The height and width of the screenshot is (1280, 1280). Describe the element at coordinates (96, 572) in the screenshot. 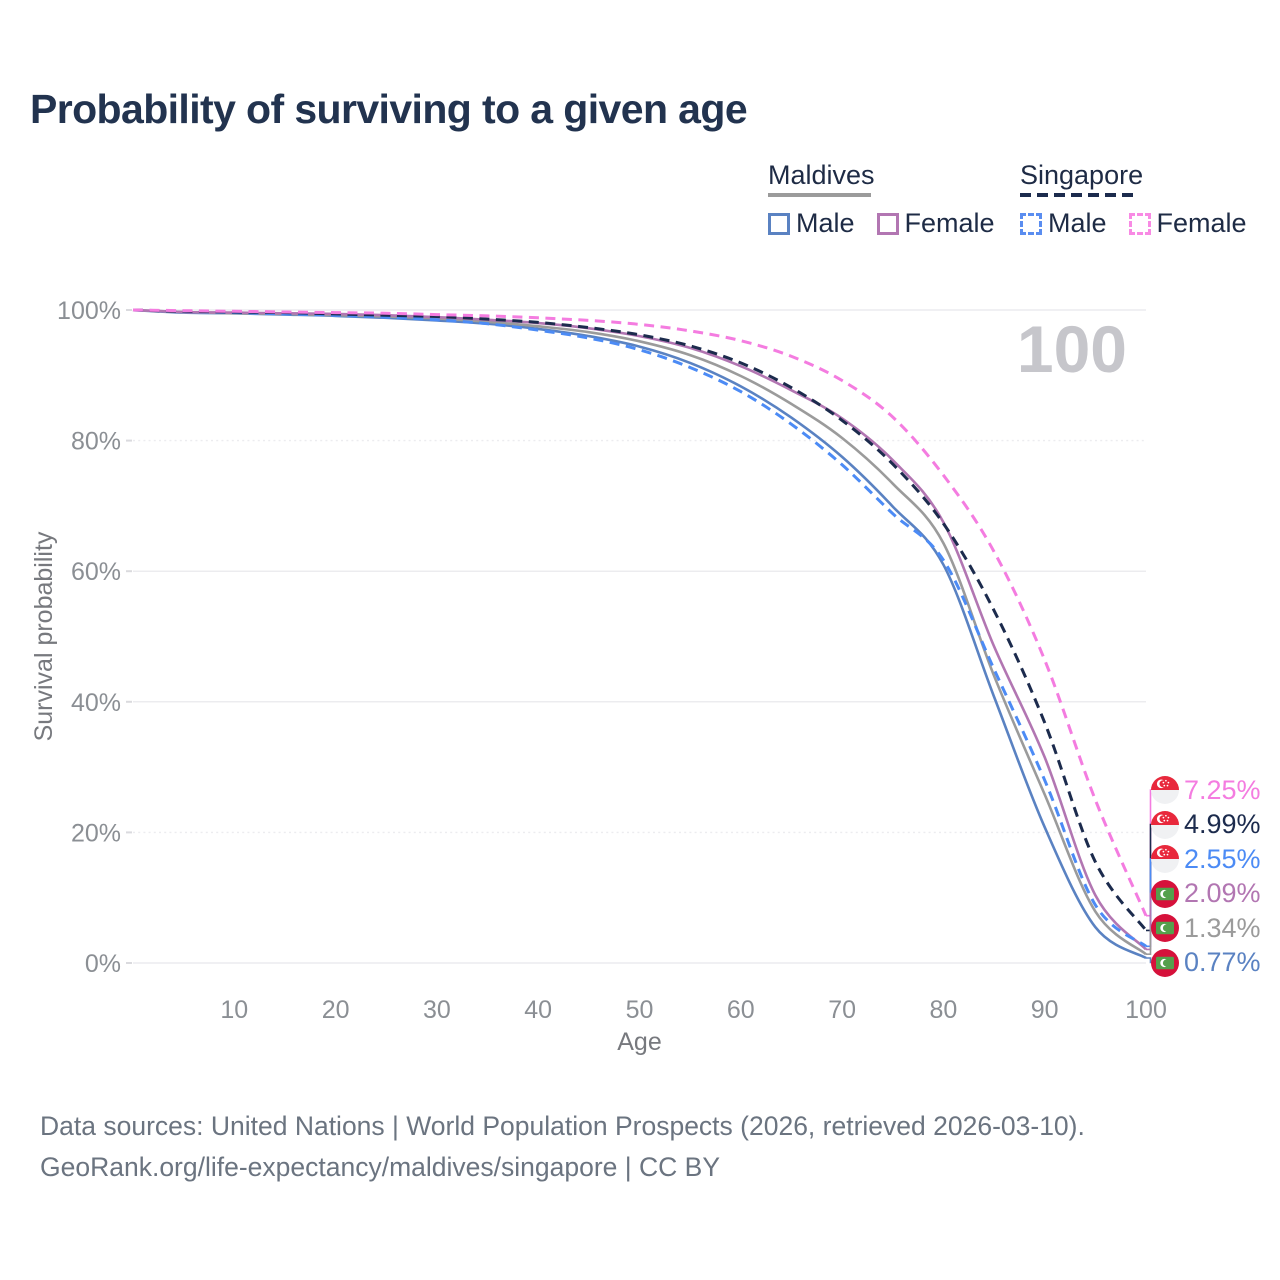

I see `y-tick-label: 60%` at that location.